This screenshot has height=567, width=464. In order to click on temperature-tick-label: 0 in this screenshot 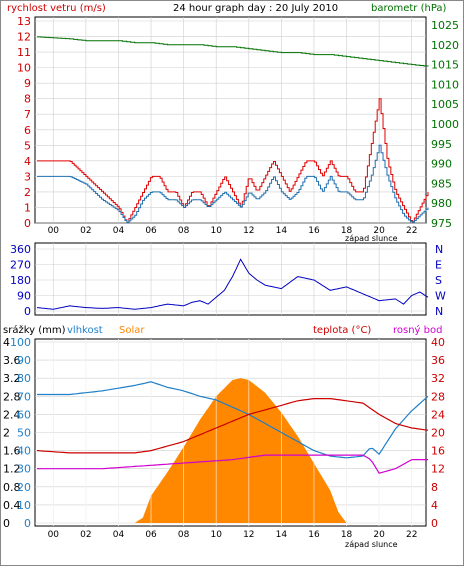, I will do `click(434, 523)`.